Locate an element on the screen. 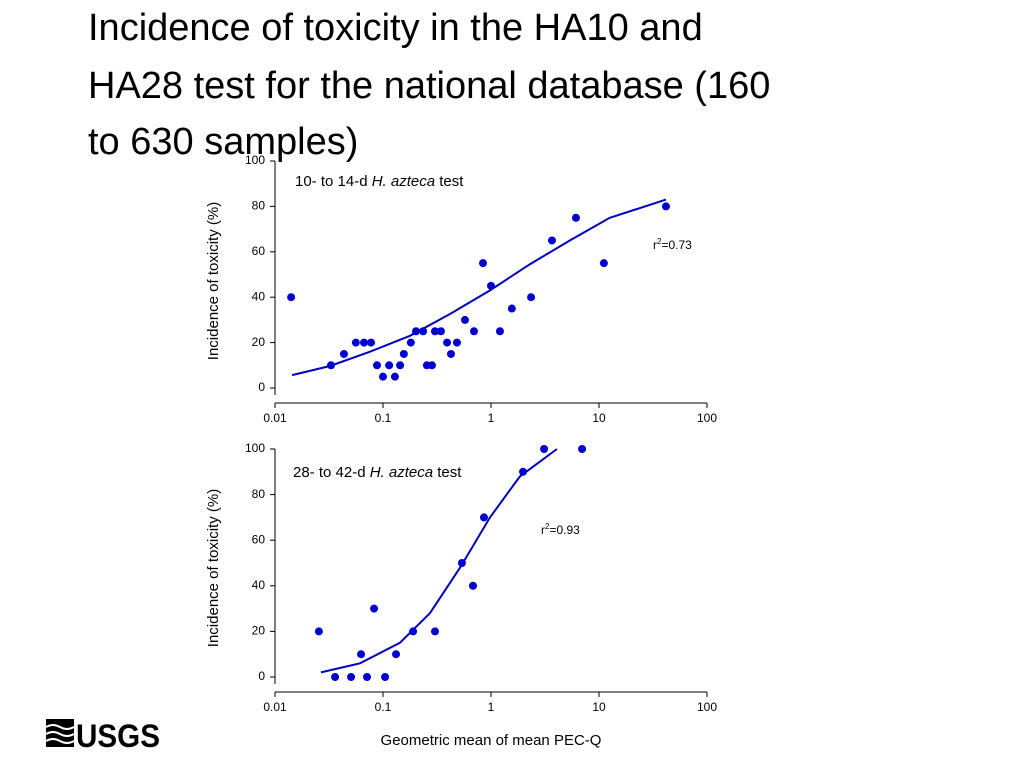 The height and width of the screenshot is (768, 1024). annotation: 28- to 42-d H. azteca test is located at coordinates (377, 472).